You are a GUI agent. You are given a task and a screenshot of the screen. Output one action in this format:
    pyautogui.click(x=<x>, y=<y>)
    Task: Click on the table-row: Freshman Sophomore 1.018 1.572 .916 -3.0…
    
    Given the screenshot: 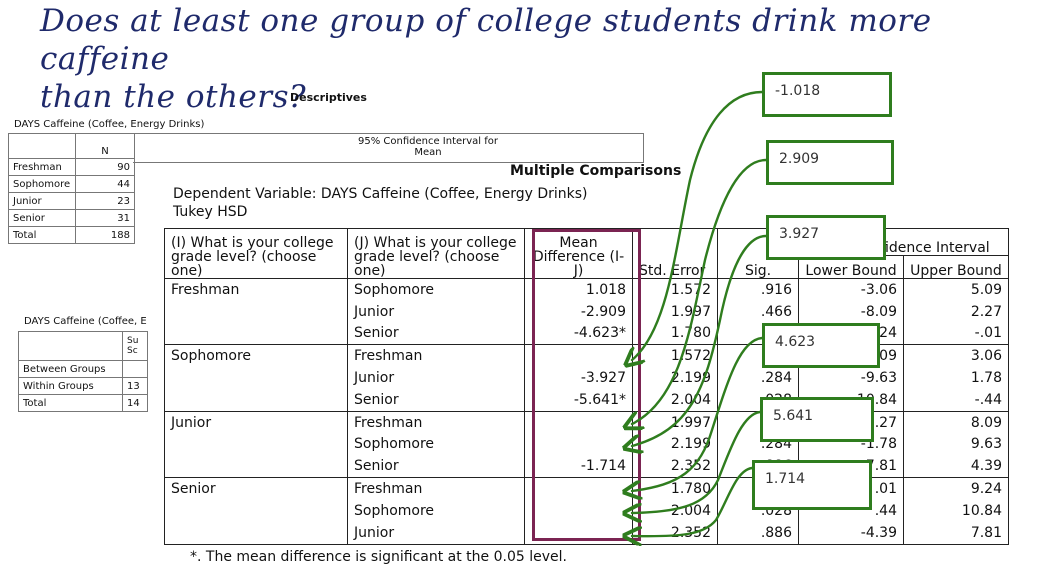 What is the action you would take?
    pyautogui.click(x=586, y=289)
    